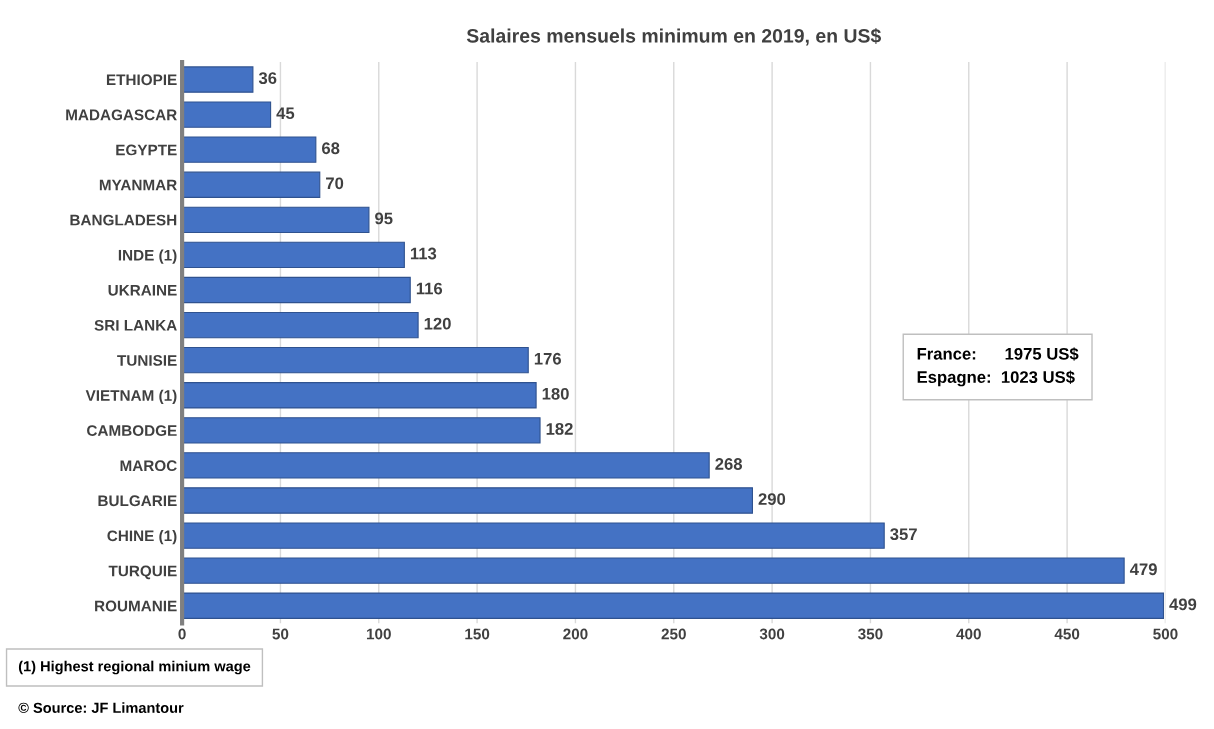 The image size is (1214, 729). Describe the element at coordinates (267, 78) in the screenshot. I see `data-label: 36` at that location.